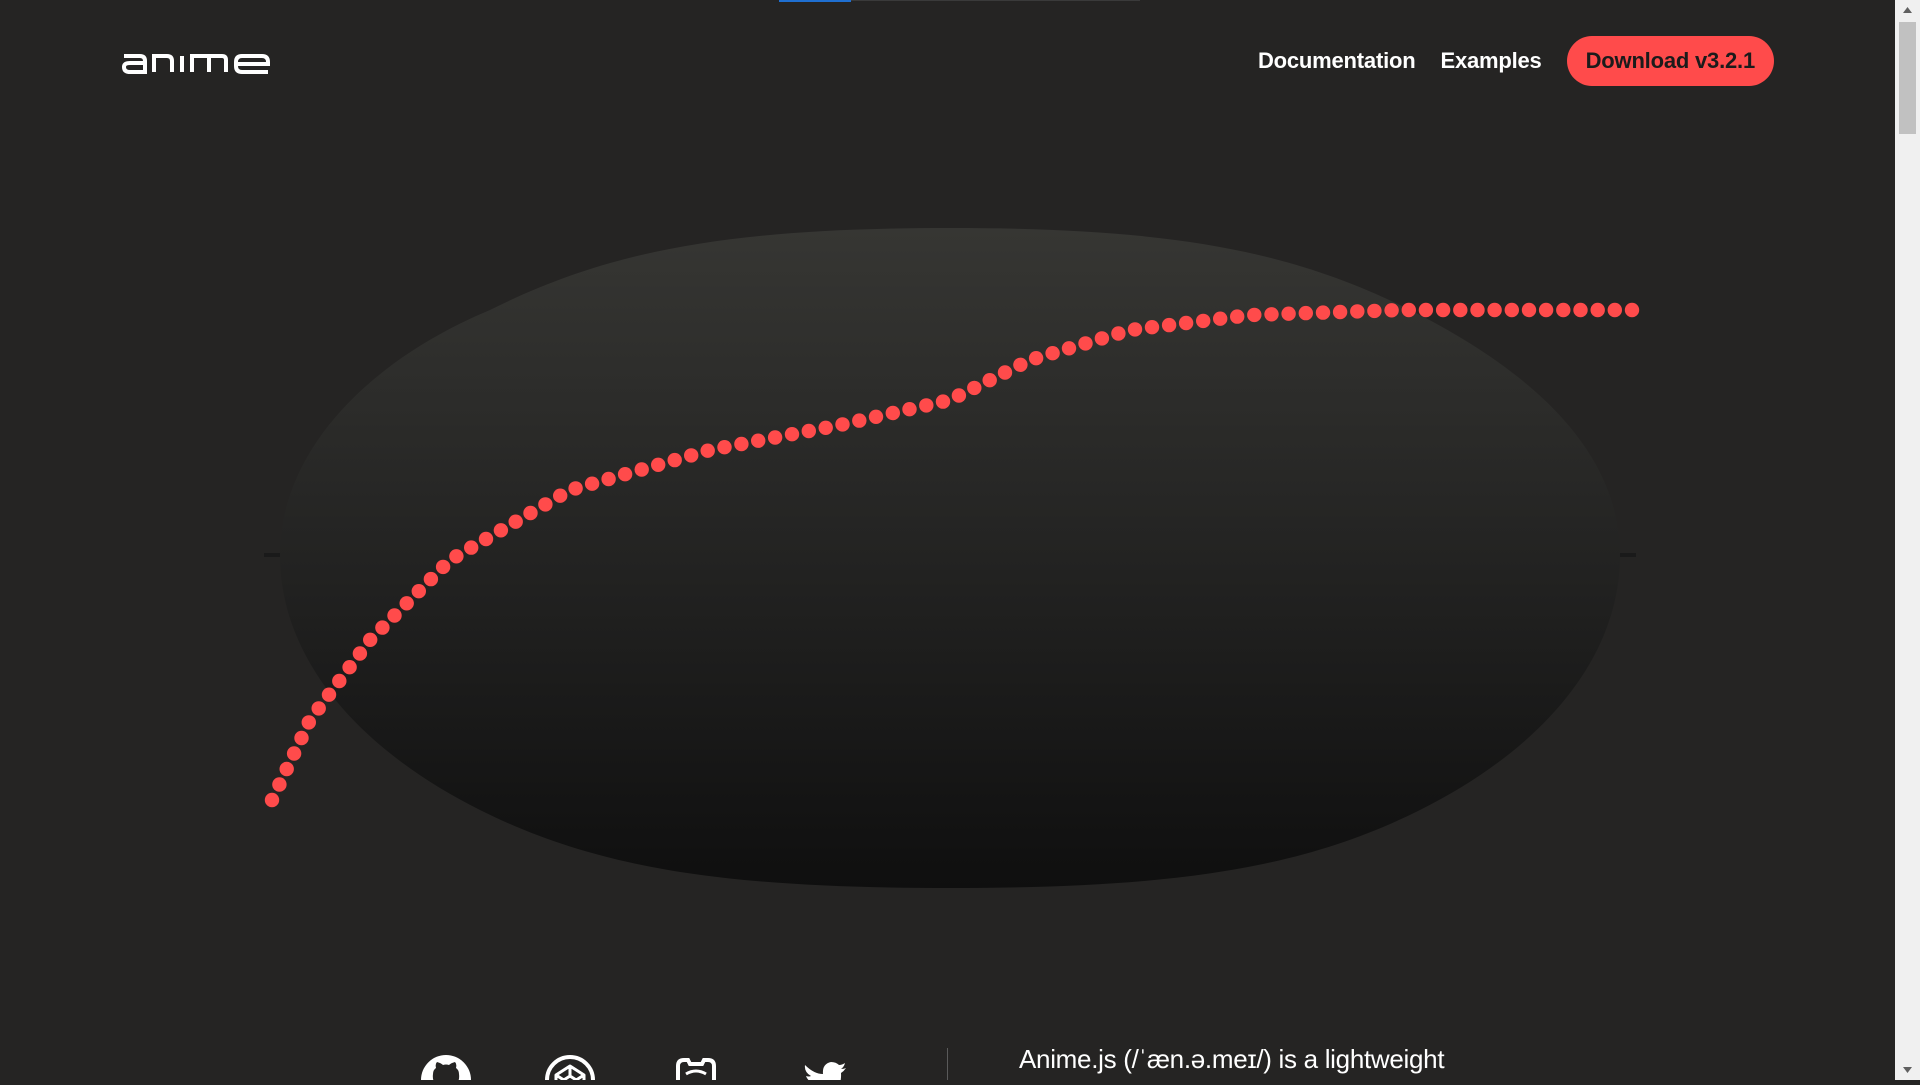 The width and height of the screenshot is (1920, 1085). I want to click on discord-icon, so click(696, 1069).